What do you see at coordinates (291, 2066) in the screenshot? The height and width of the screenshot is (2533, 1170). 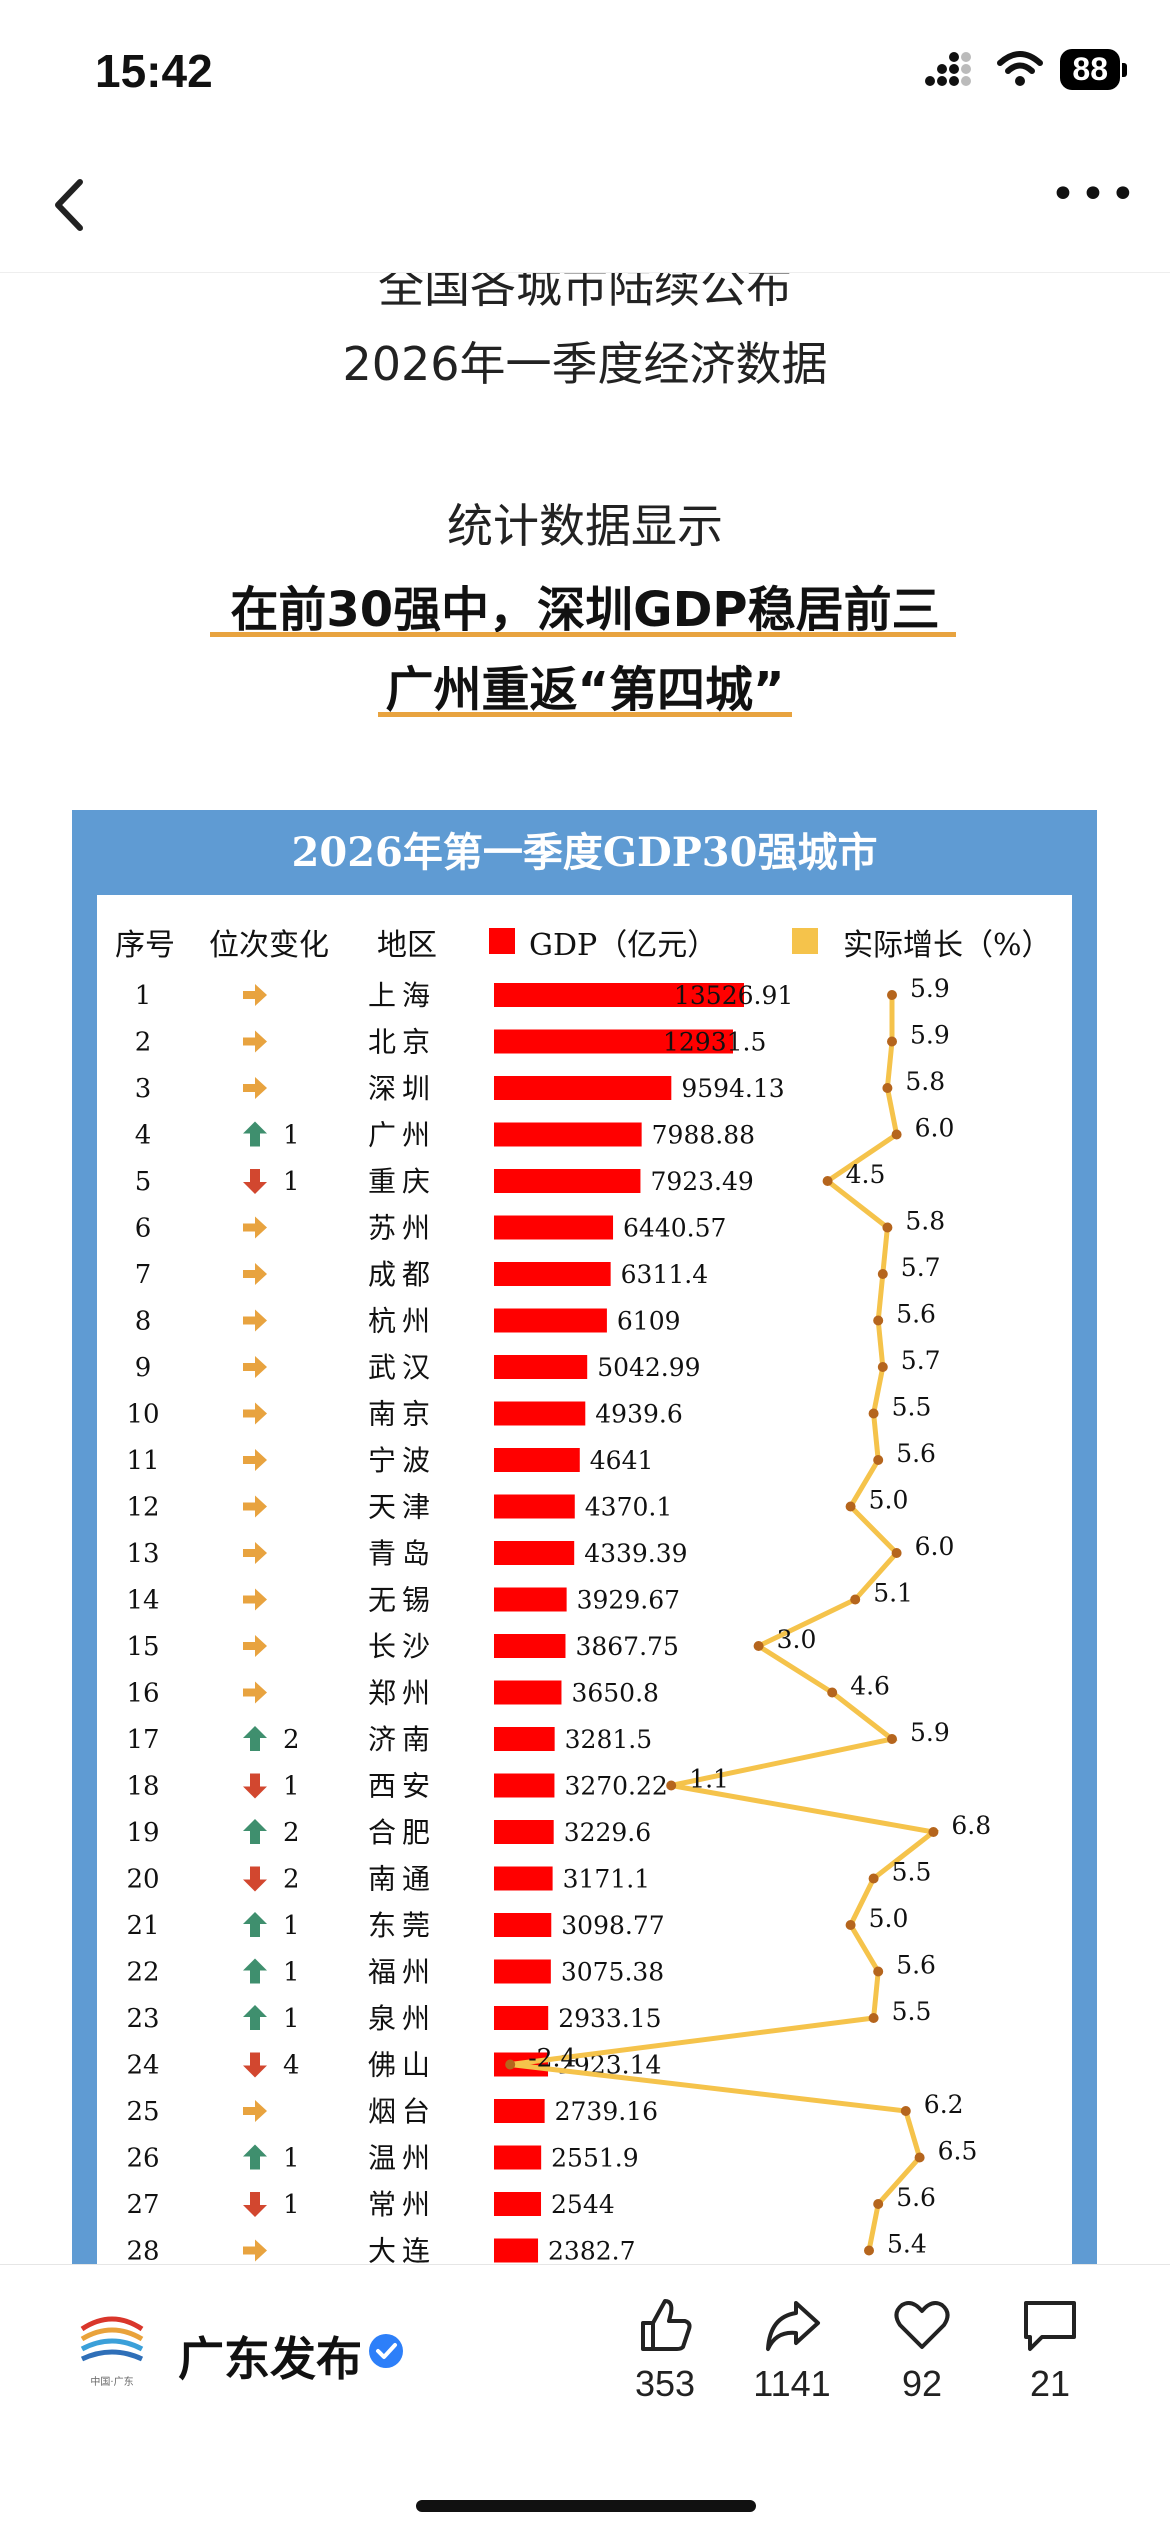 I see `rank-change-value: 4` at bounding box center [291, 2066].